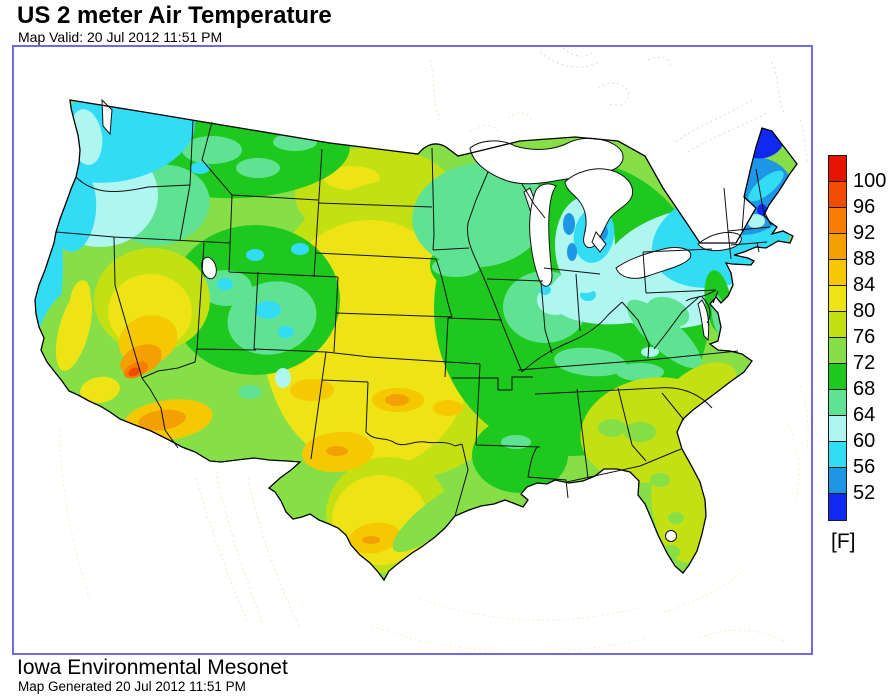  What do you see at coordinates (864, 363) in the screenshot?
I see `colorbar-tick-label: 72` at bounding box center [864, 363].